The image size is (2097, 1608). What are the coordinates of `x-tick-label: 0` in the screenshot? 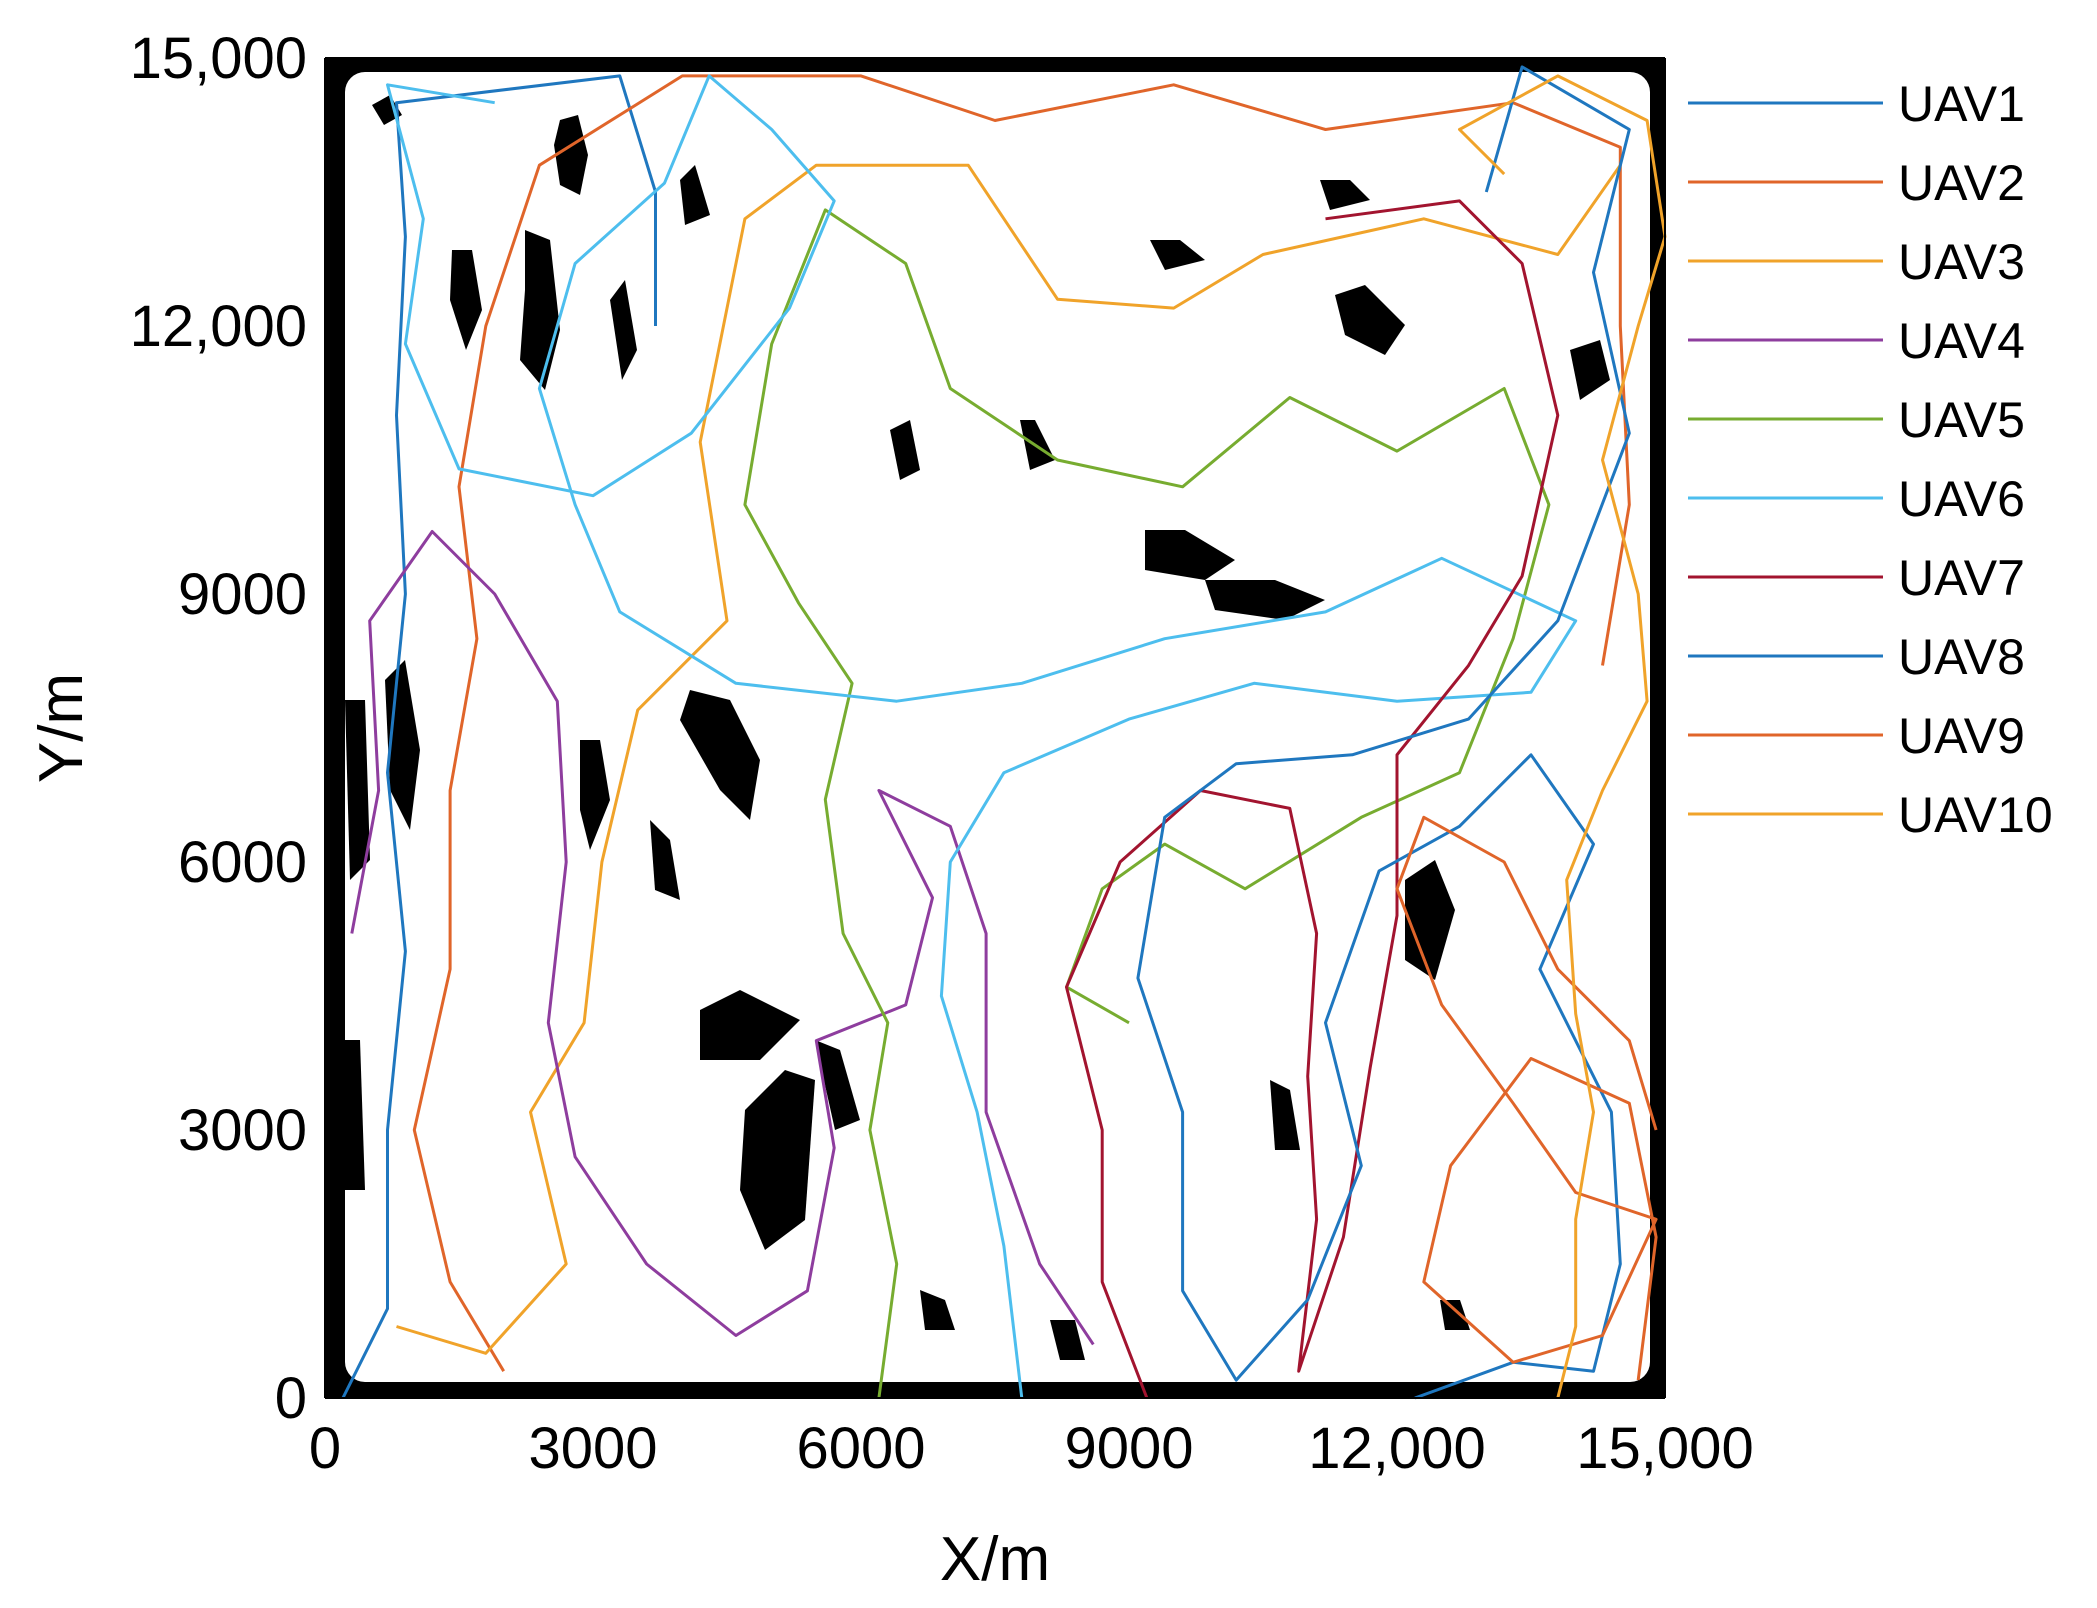 It's located at (325, 1448).